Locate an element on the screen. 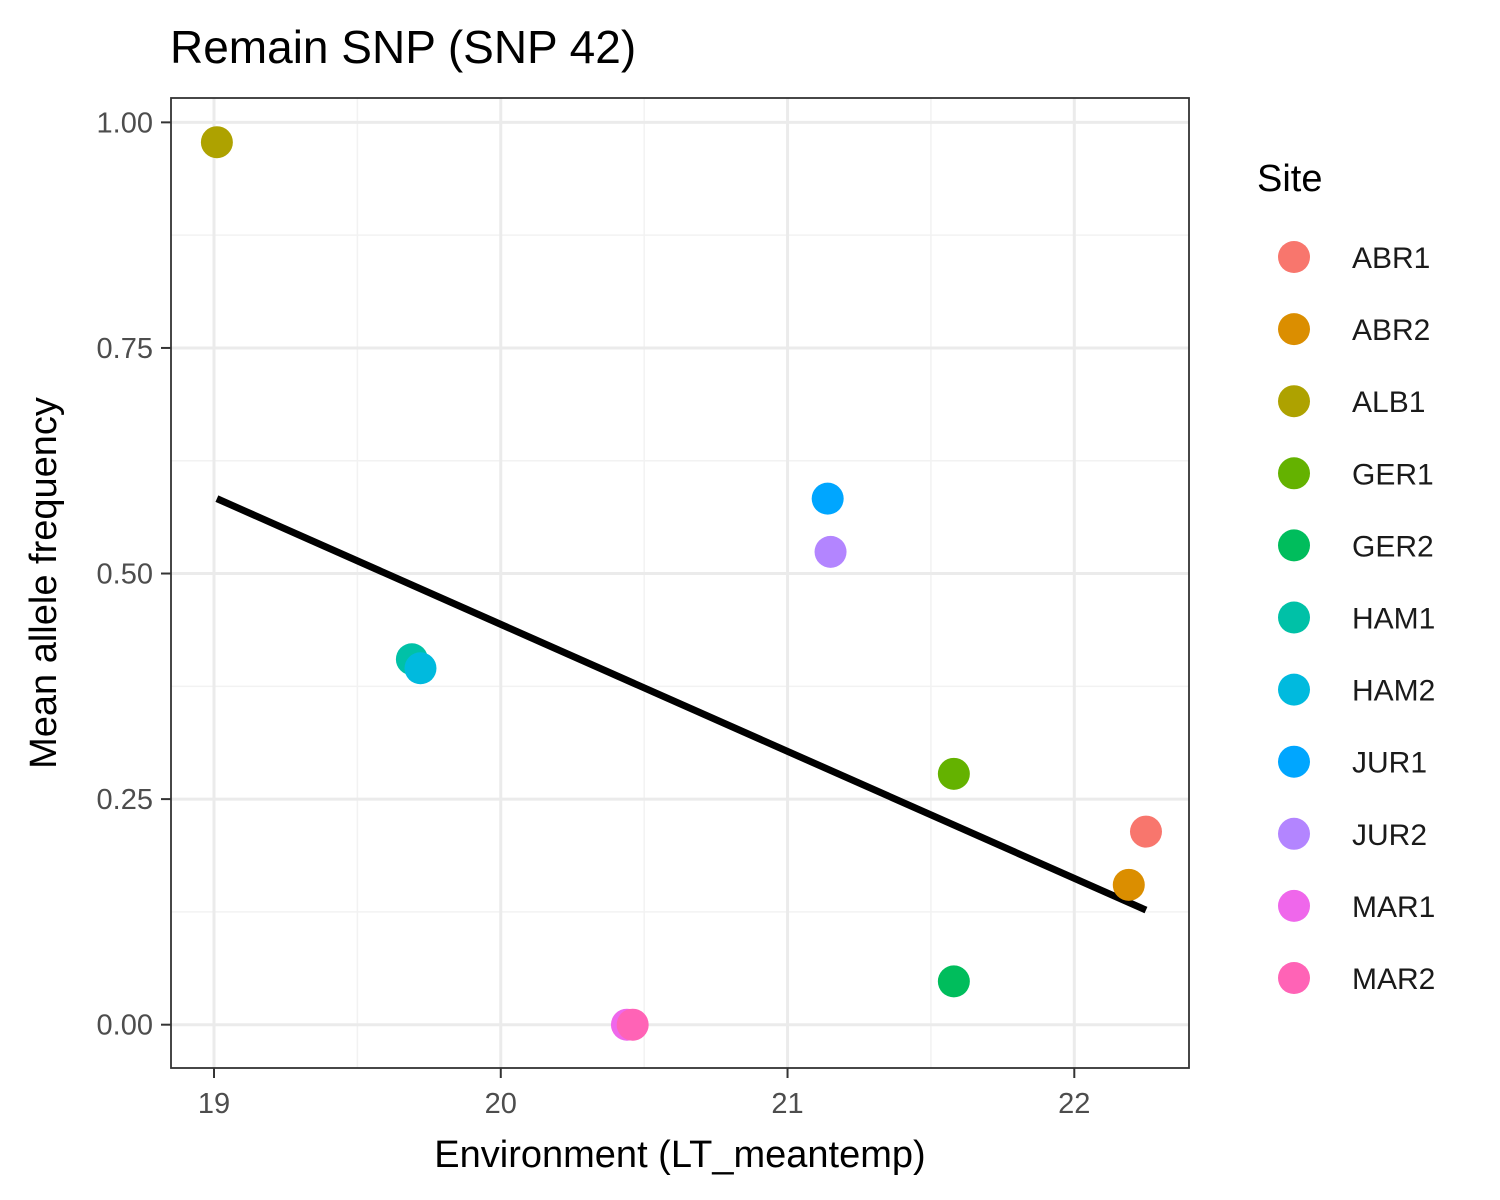 The width and height of the screenshot is (1500, 1200). legend-key-ham1 is located at coordinates (1294, 617).